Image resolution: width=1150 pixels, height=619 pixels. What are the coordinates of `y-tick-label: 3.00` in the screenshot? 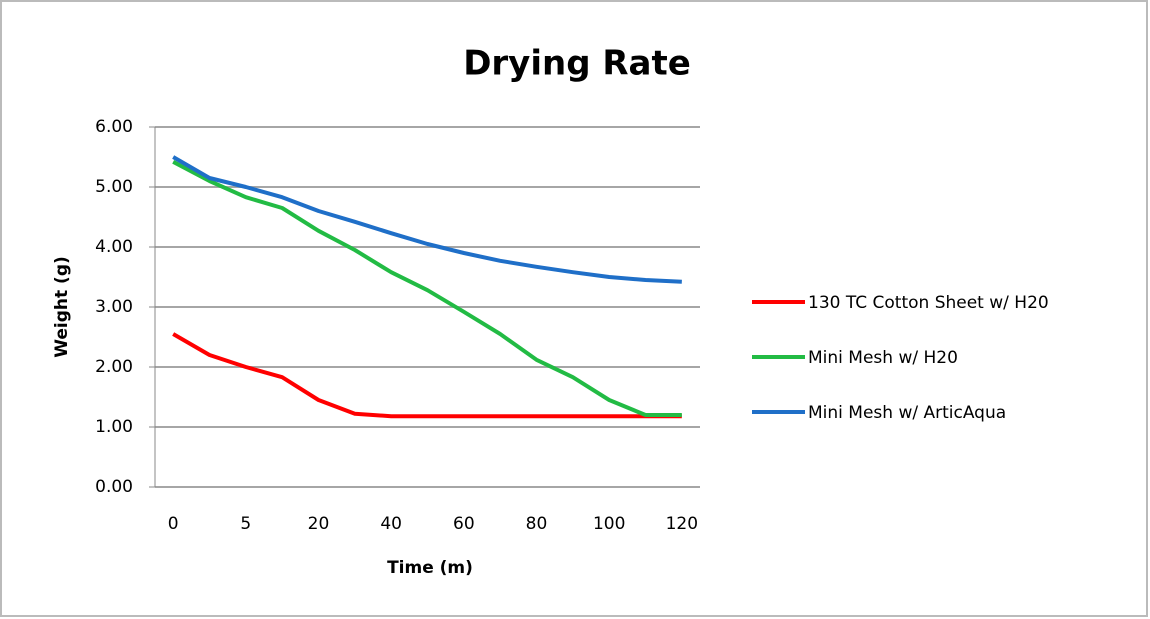 It's located at (114, 307).